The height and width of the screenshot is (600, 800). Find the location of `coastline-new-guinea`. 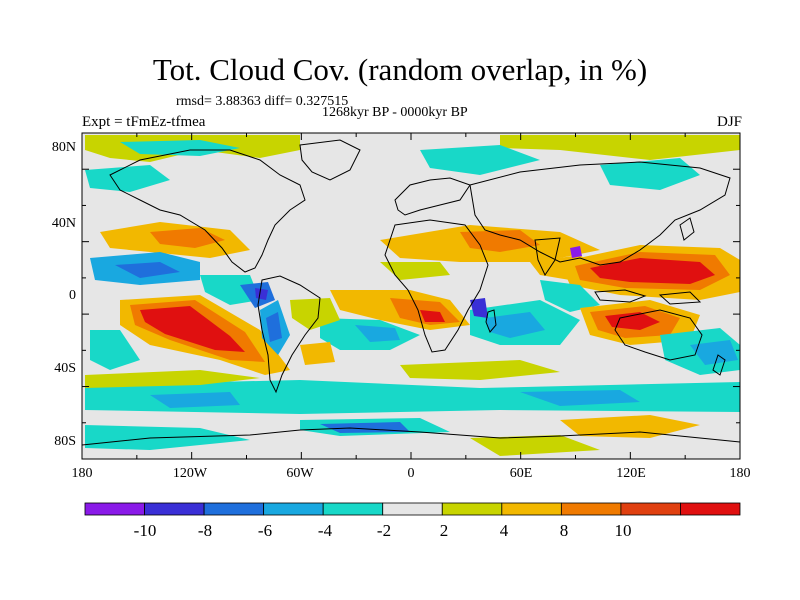

coastline-new-guinea is located at coordinates (680, 298).